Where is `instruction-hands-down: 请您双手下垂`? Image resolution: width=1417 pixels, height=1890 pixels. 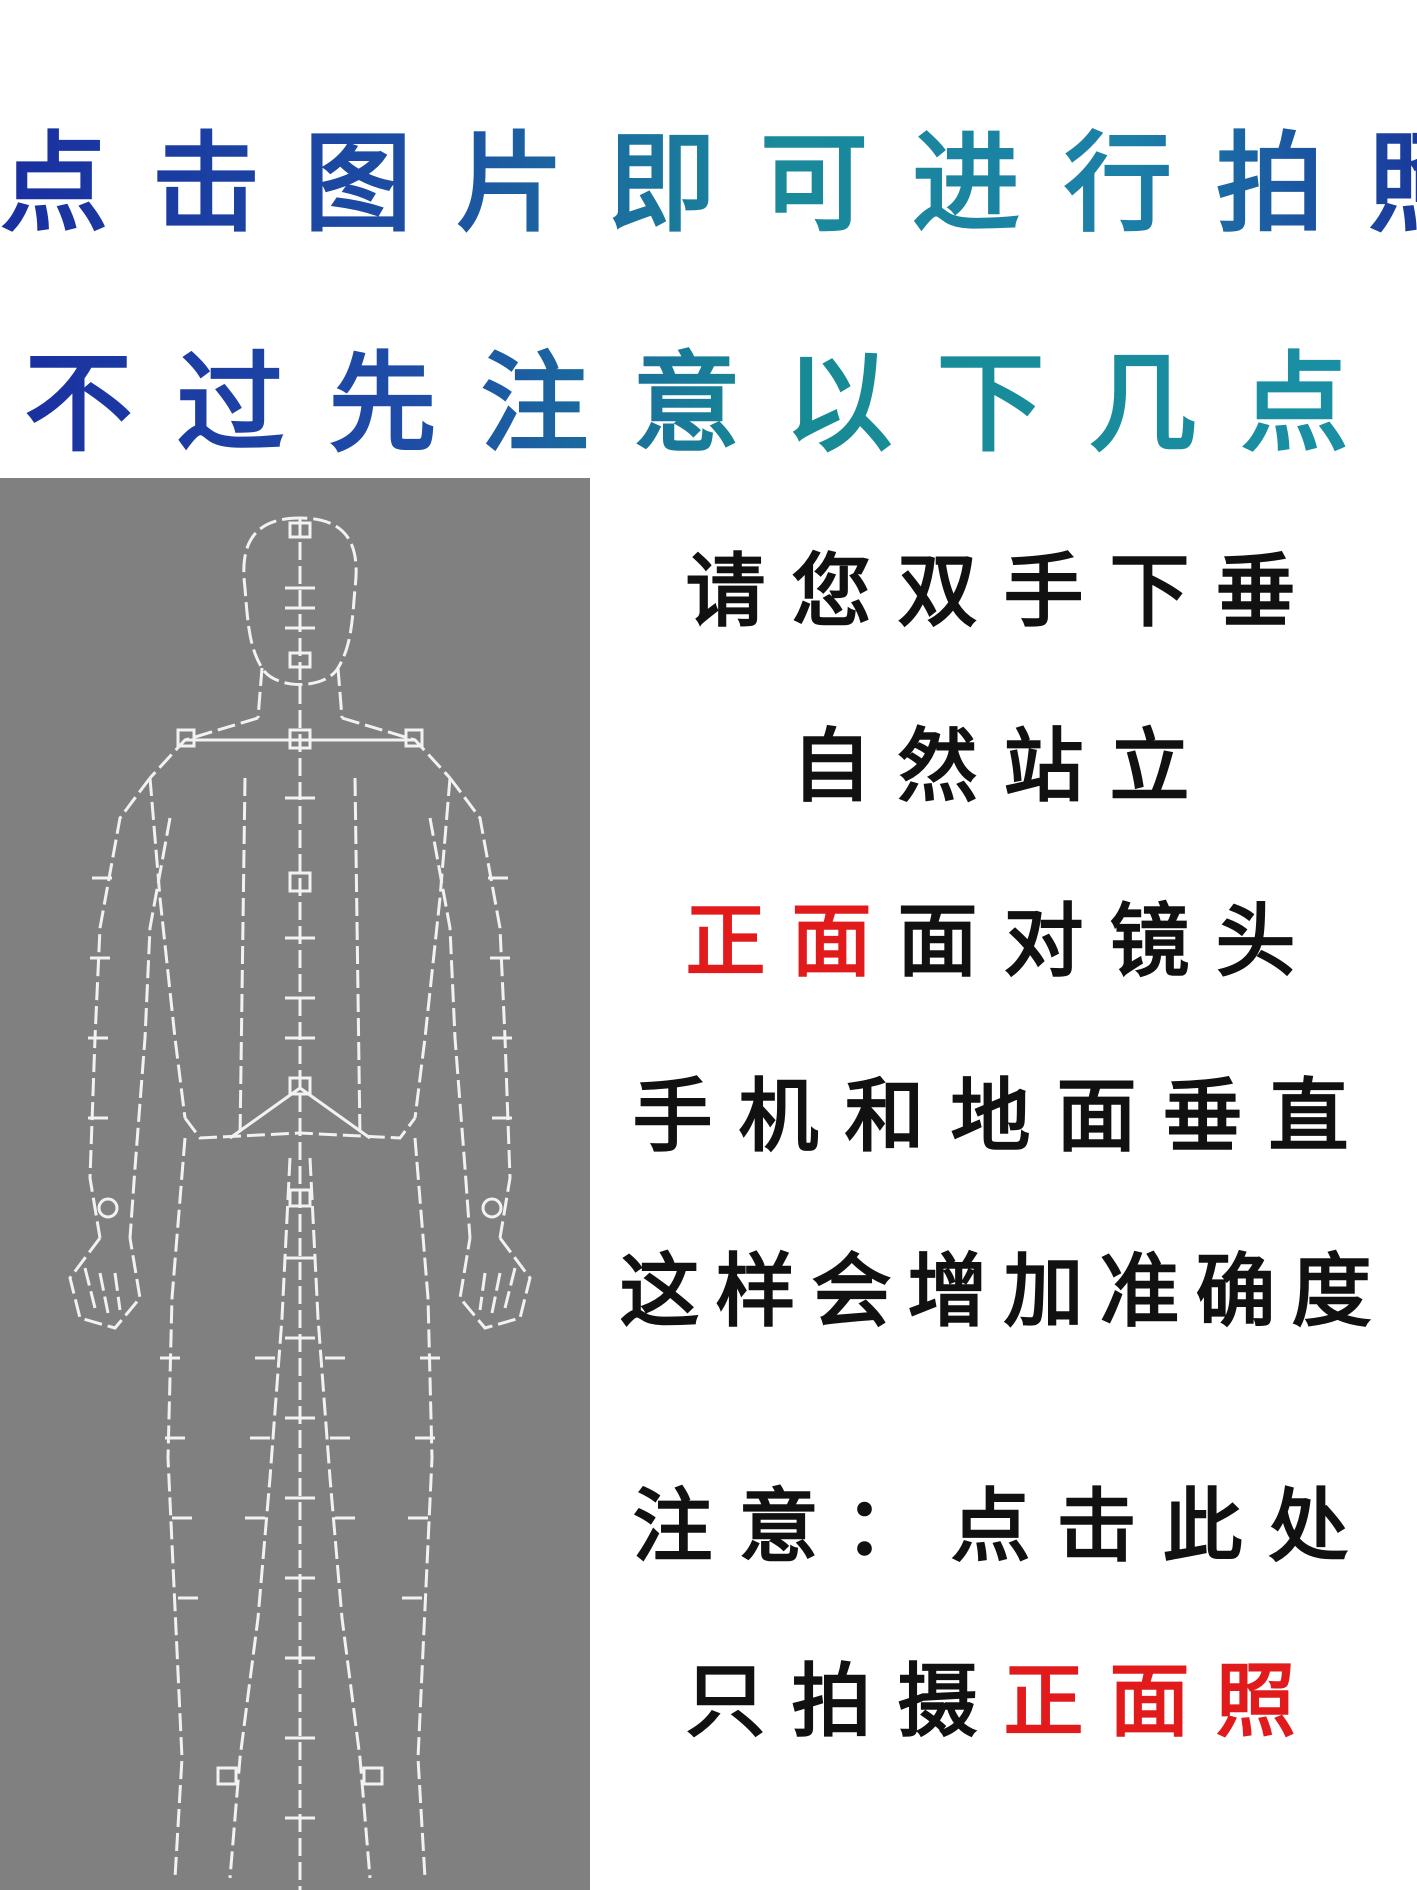 instruction-hands-down: 请您双手下垂 is located at coordinates (1003, 591).